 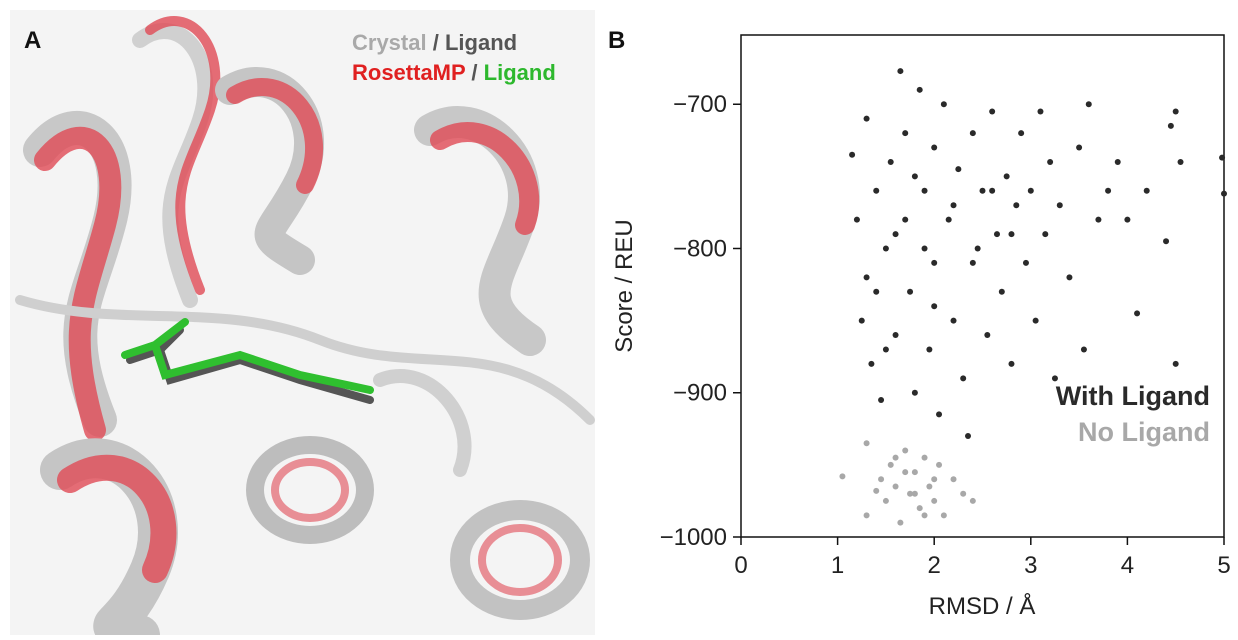 What do you see at coordinates (616, 40) in the screenshot?
I see `panel-label: B` at bounding box center [616, 40].